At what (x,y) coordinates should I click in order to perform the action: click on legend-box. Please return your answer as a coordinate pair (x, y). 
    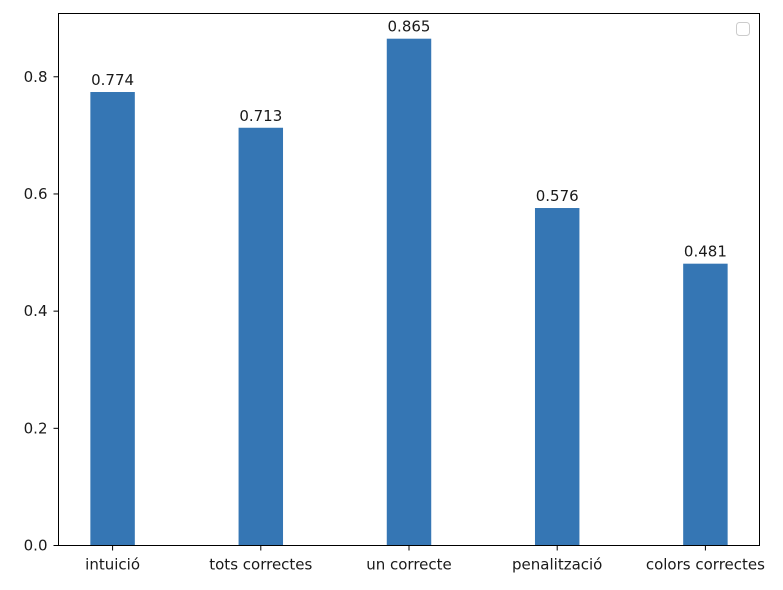
    Looking at the image, I should click on (743, 29).